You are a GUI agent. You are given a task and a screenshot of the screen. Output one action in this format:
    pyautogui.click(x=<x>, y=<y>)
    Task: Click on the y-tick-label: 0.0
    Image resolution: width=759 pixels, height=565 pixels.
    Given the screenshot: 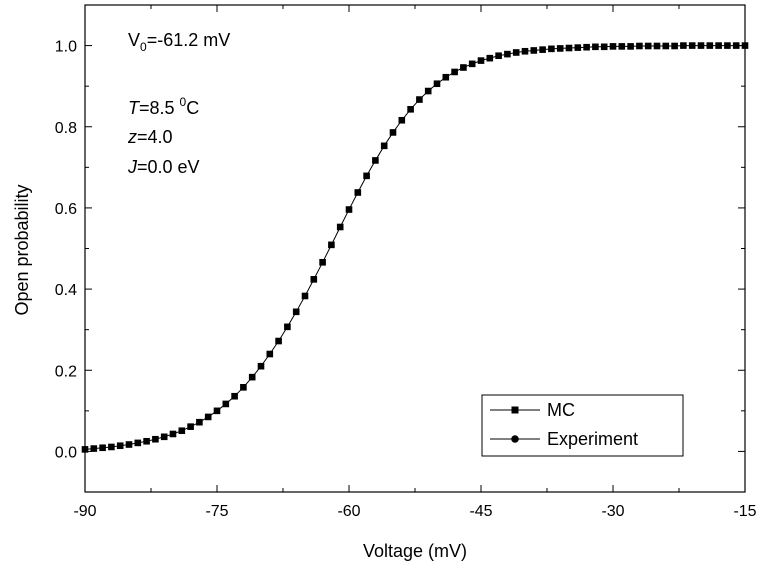 What is the action you would take?
    pyautogui.click(x=66, y=452)
    